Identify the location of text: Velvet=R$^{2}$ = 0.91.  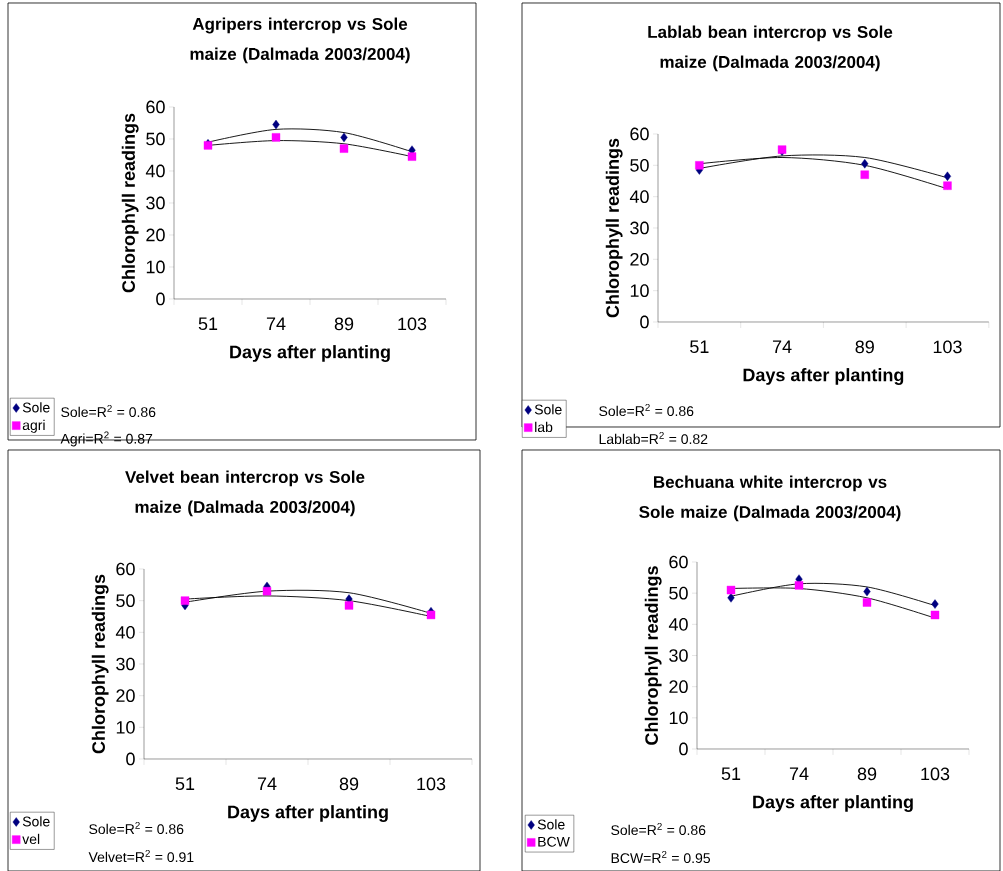
(141, 855).